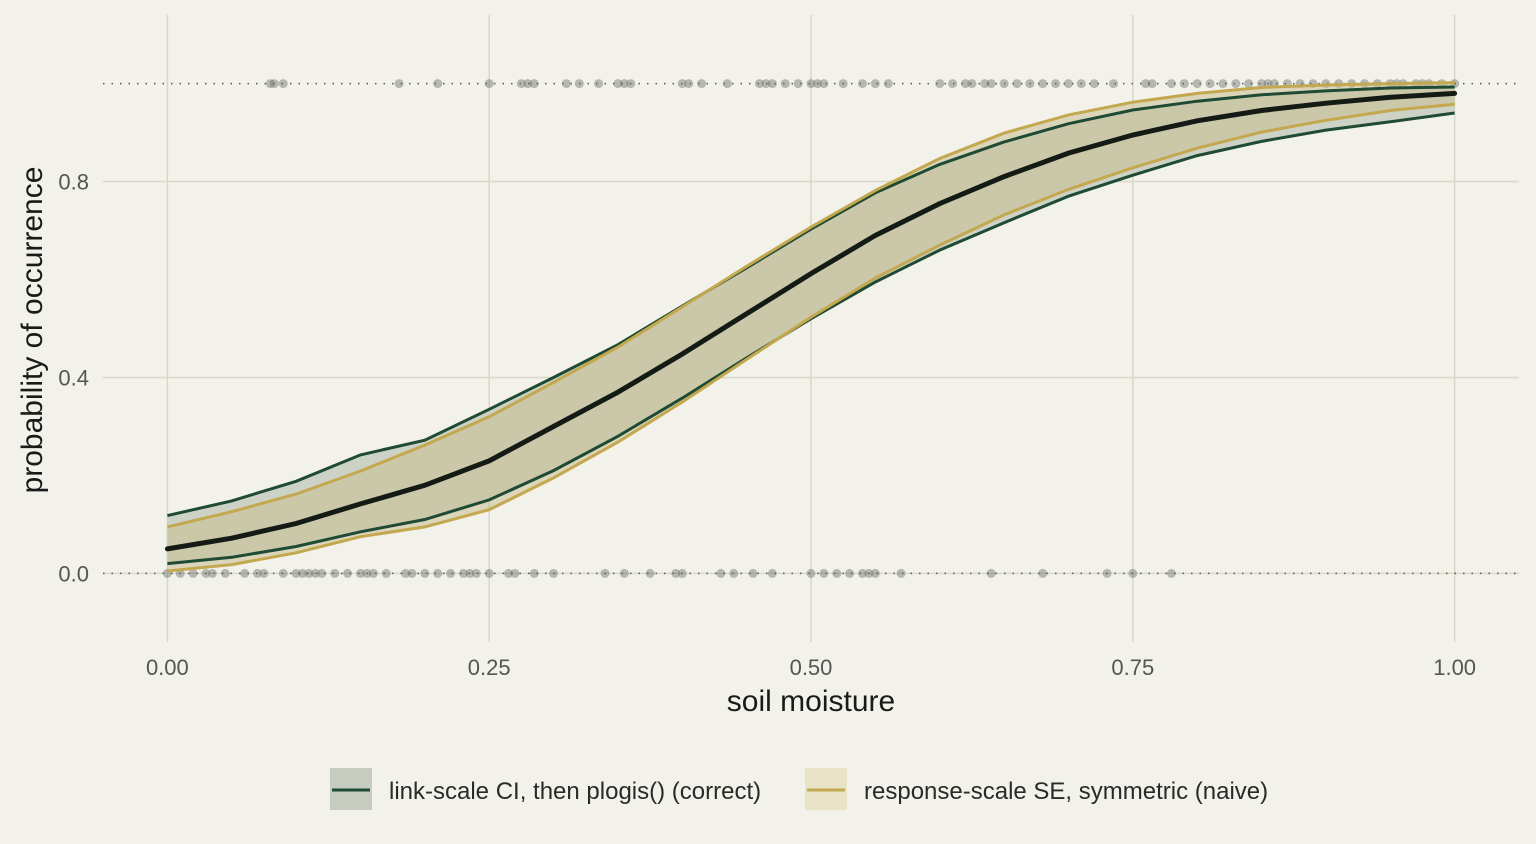 This screenshot has height=844, width=1536. What do you see at coordinates (489, 667) in the screenshot?
I see `x-tick-label: 0.25` at bounding box center [489, 667].